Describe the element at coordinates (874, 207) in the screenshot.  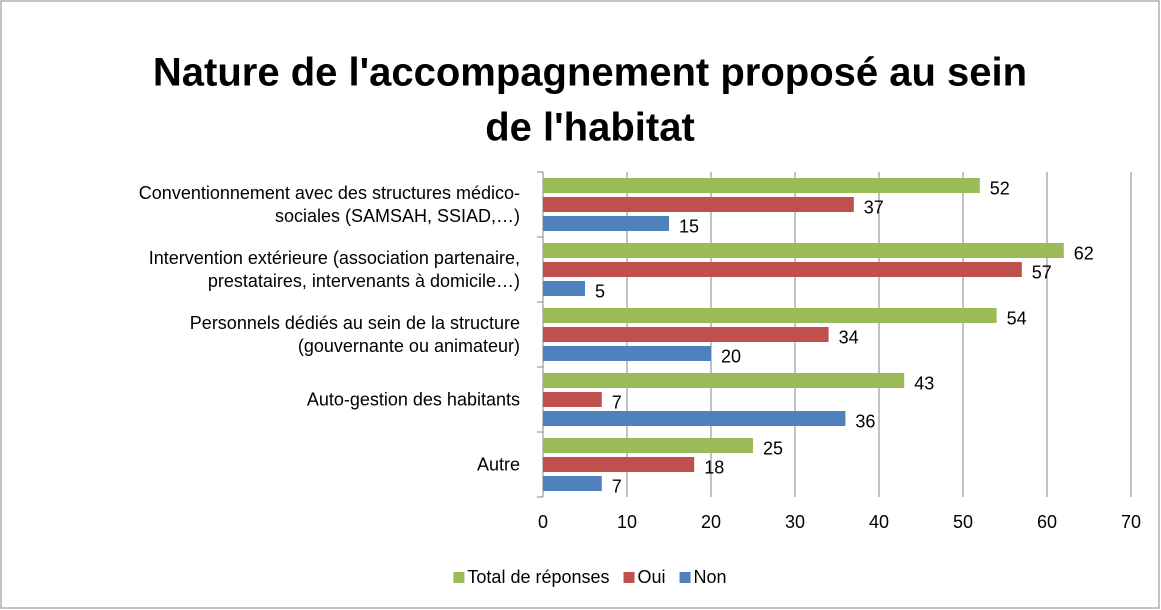
I see `data-label: 37` at that location.